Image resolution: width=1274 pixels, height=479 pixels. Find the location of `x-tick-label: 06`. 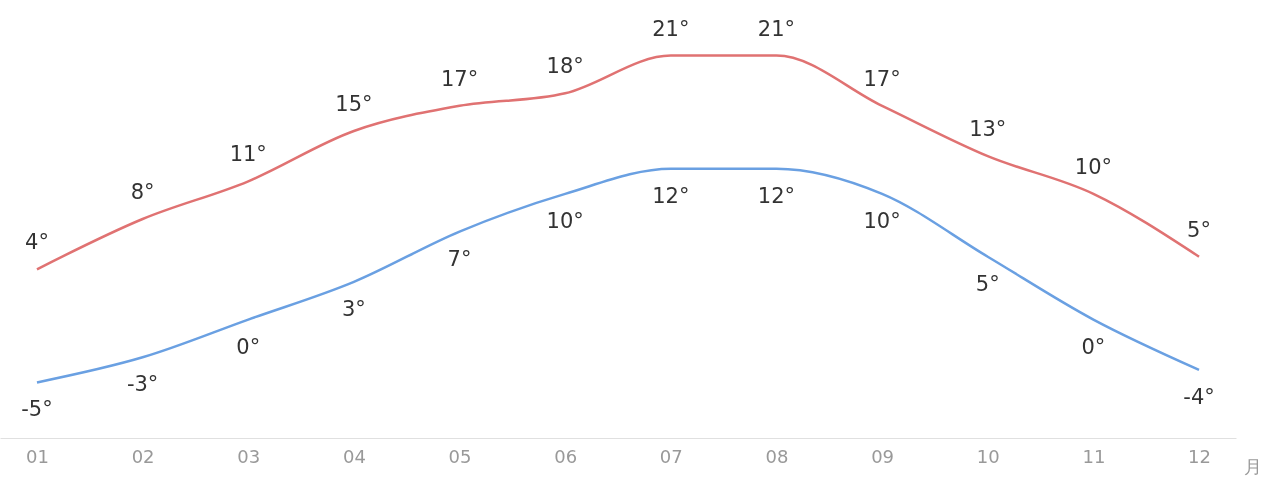

x-tick-label: 06 is located at coordinates (566, 456).